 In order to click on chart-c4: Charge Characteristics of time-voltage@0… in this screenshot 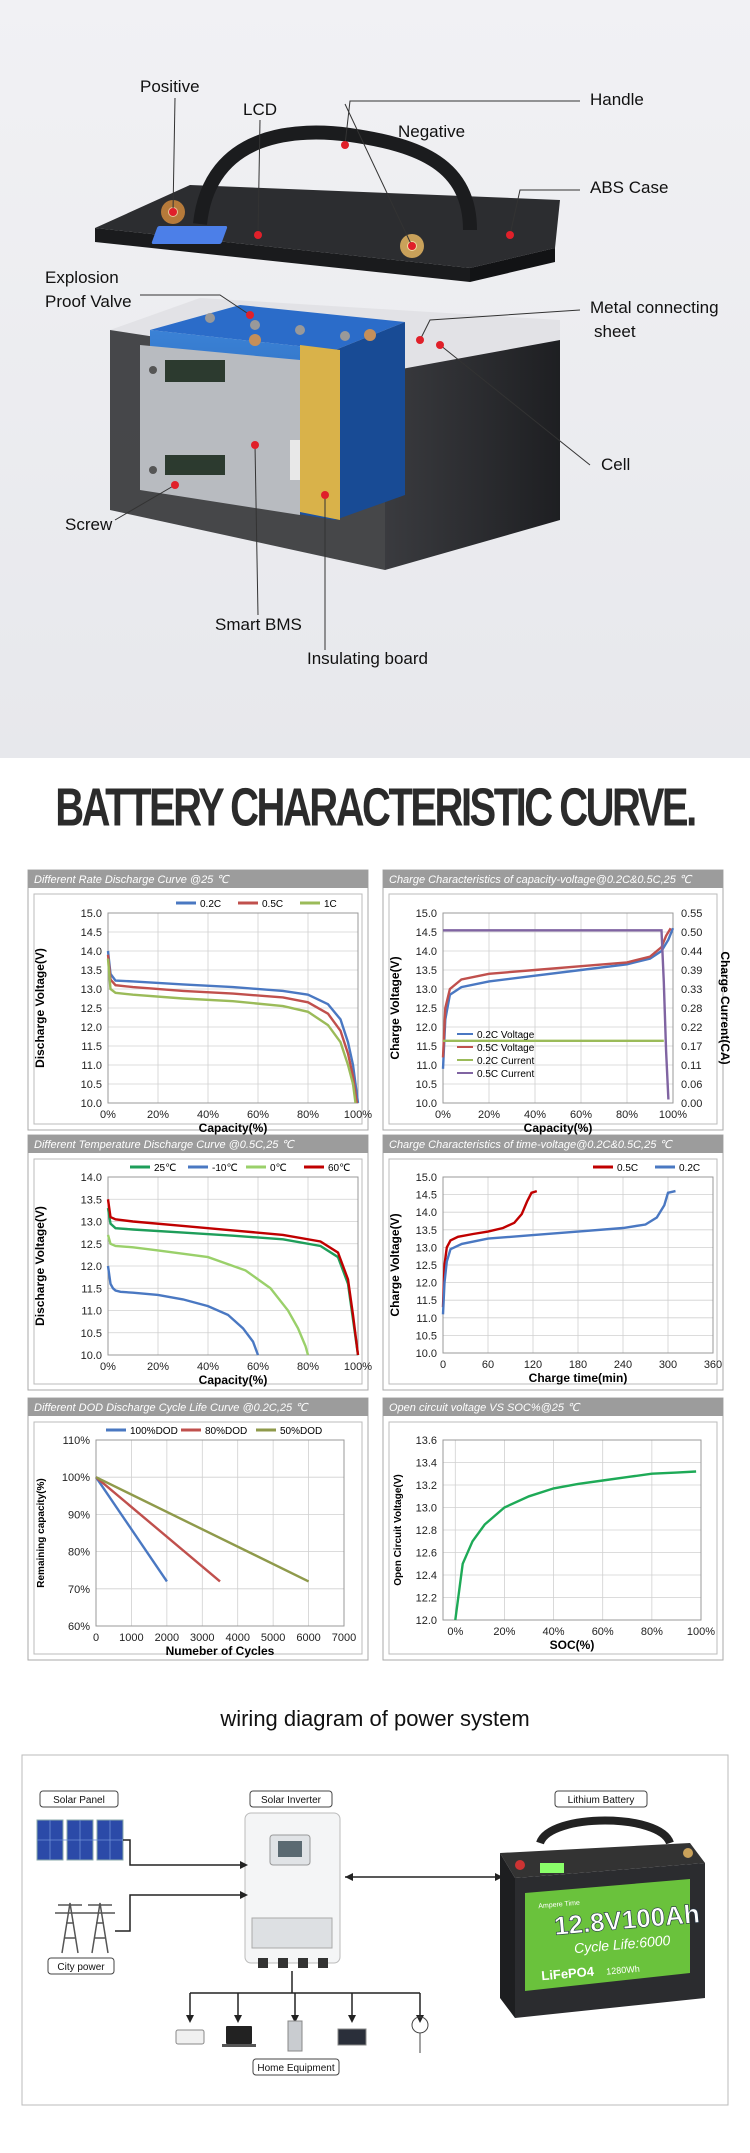, I will do `click(553, 1262)`.